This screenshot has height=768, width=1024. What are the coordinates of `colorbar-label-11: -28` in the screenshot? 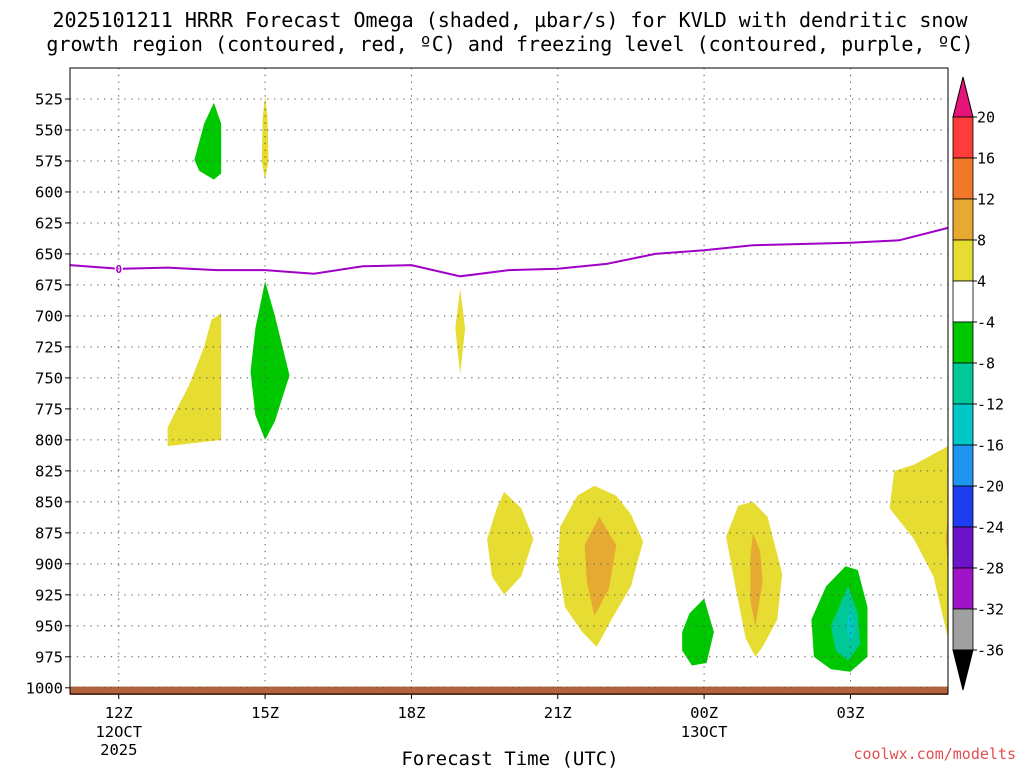 It's located at (990, 569).